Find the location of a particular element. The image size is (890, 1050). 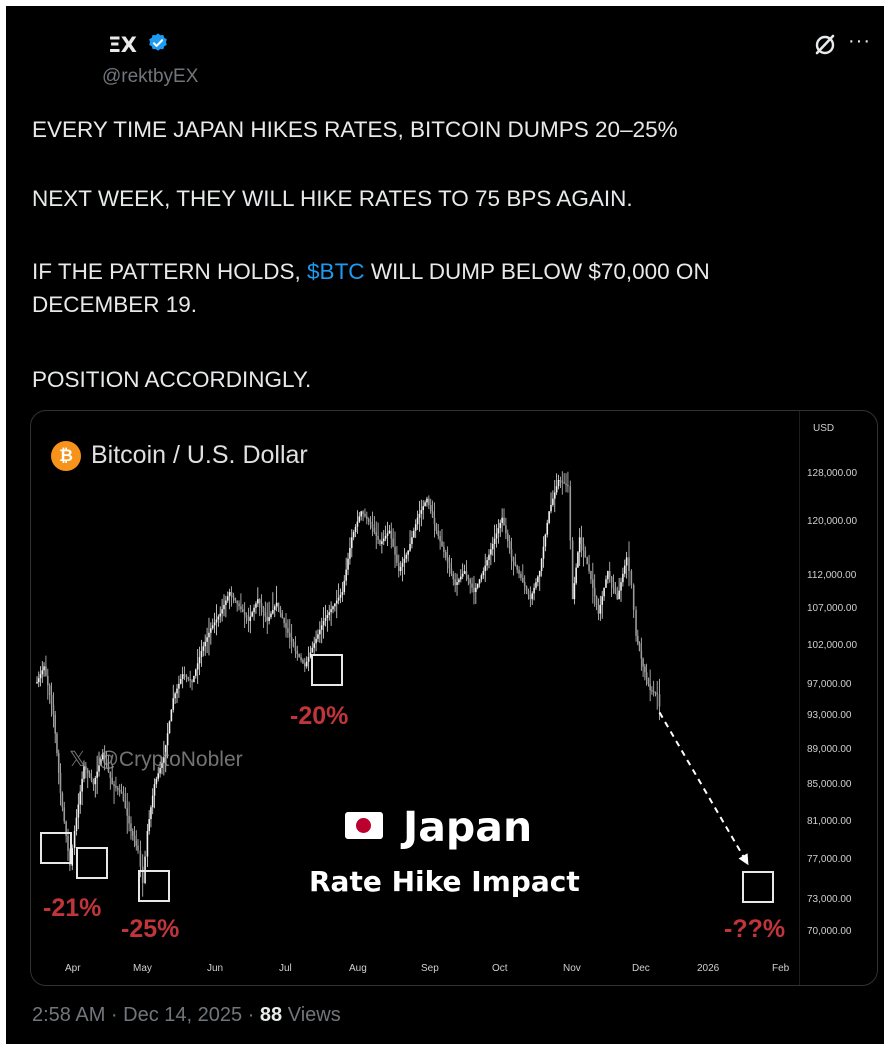

author-name: ΞX is located at coordinates (122, 45).